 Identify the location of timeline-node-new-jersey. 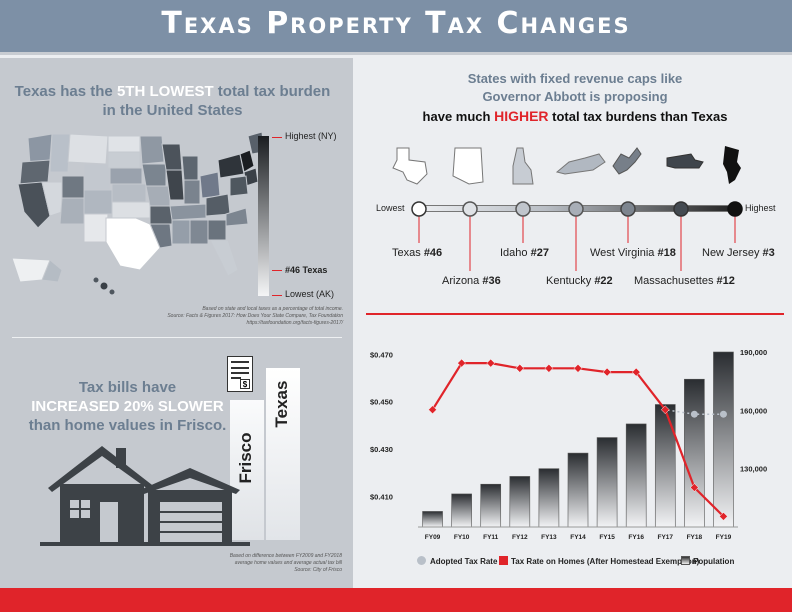
(735, 209).